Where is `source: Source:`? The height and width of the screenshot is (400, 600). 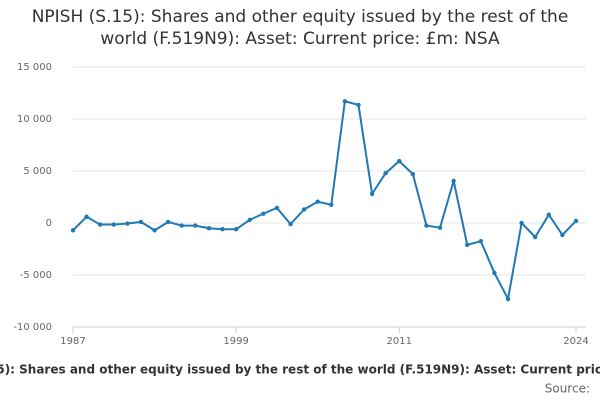
source: Source: is located at coordinates (567, 389).